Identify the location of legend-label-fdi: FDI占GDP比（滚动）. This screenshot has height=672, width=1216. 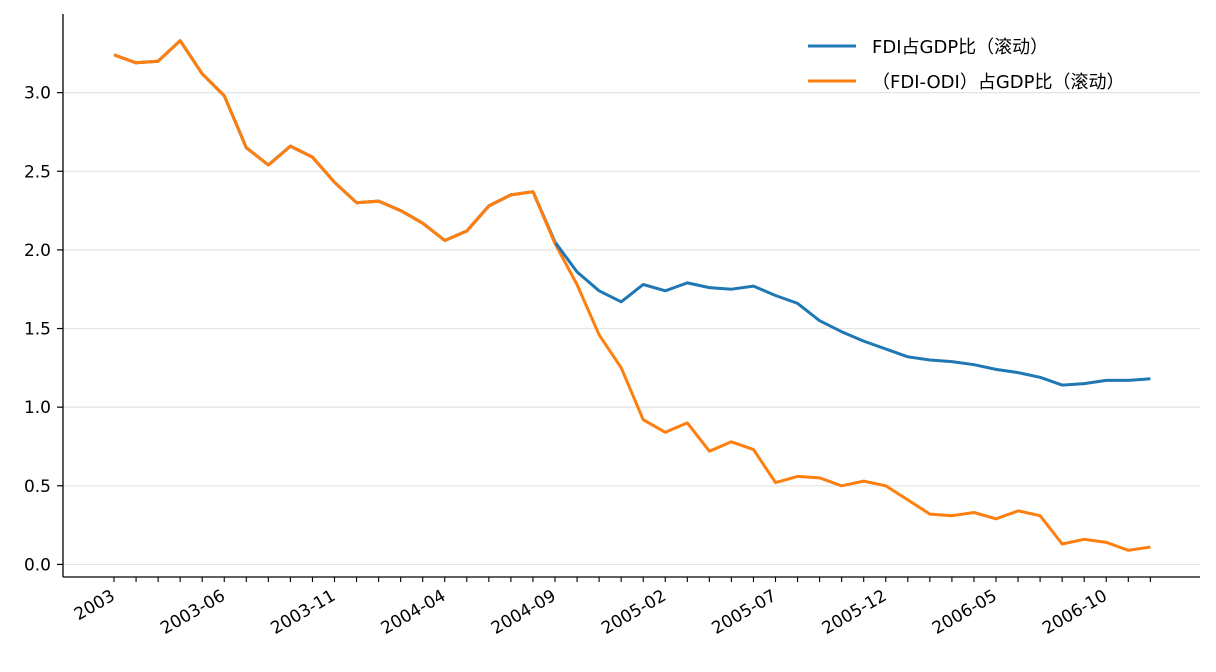
(960, 47).